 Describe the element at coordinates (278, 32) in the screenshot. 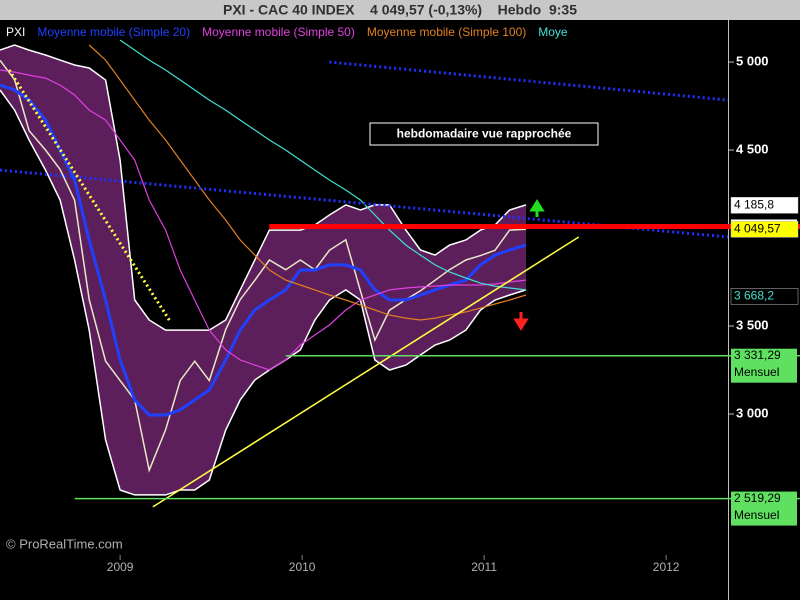

I see `legend-entry: Moyenne mobile (Simple 50)` at that location.